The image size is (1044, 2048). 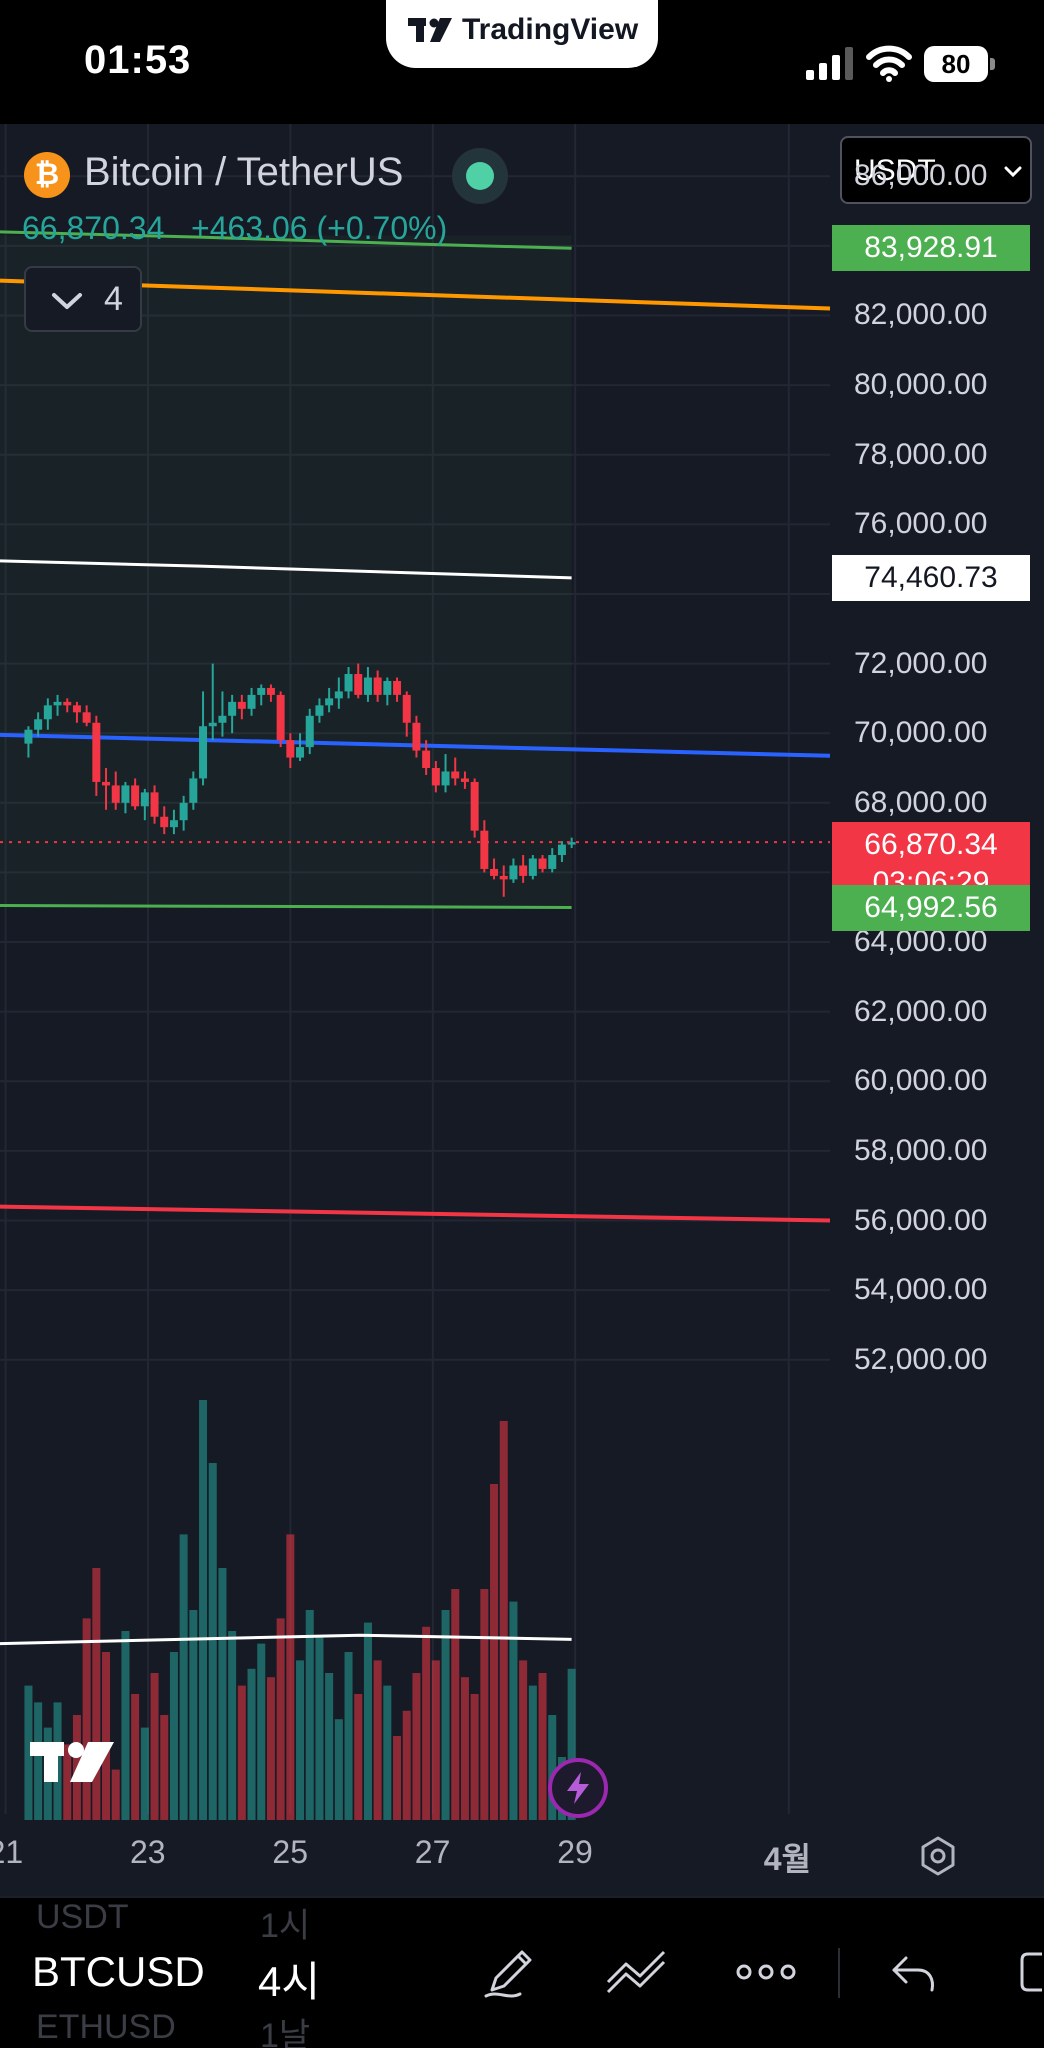 I want to click on price-axis-label: 82,000.00, so click(x=921, y=315).